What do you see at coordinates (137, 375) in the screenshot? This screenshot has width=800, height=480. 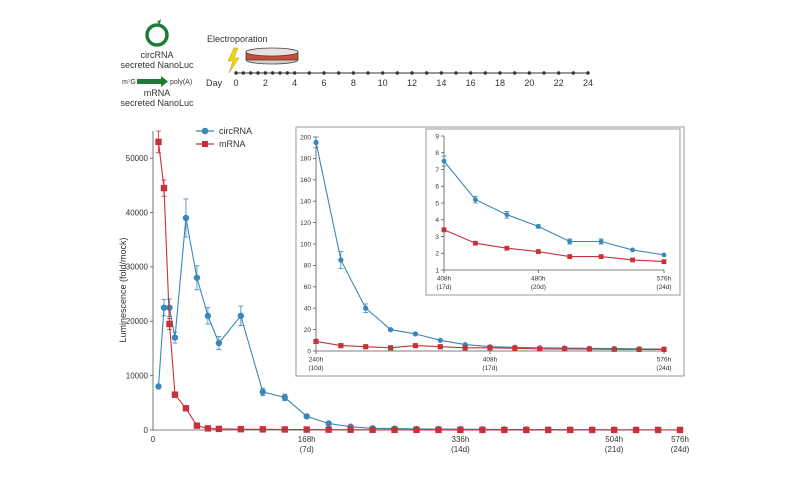 I see `y-tick-label: 10000` at bounding box center [137, 375].